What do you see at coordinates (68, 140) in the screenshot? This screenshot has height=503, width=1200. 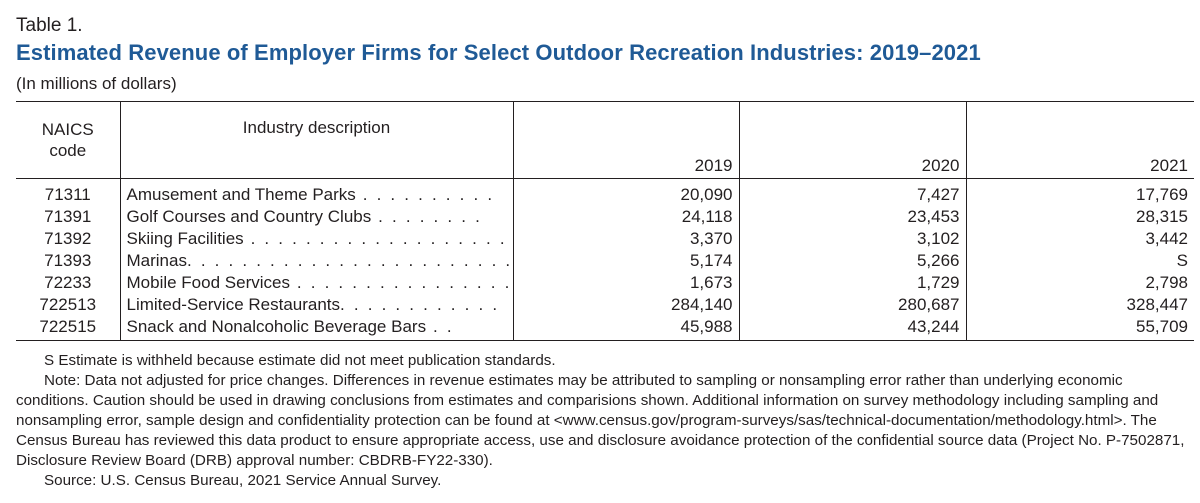 I see `header-naics-code: NAICS code` at bounding box center [68, 140].